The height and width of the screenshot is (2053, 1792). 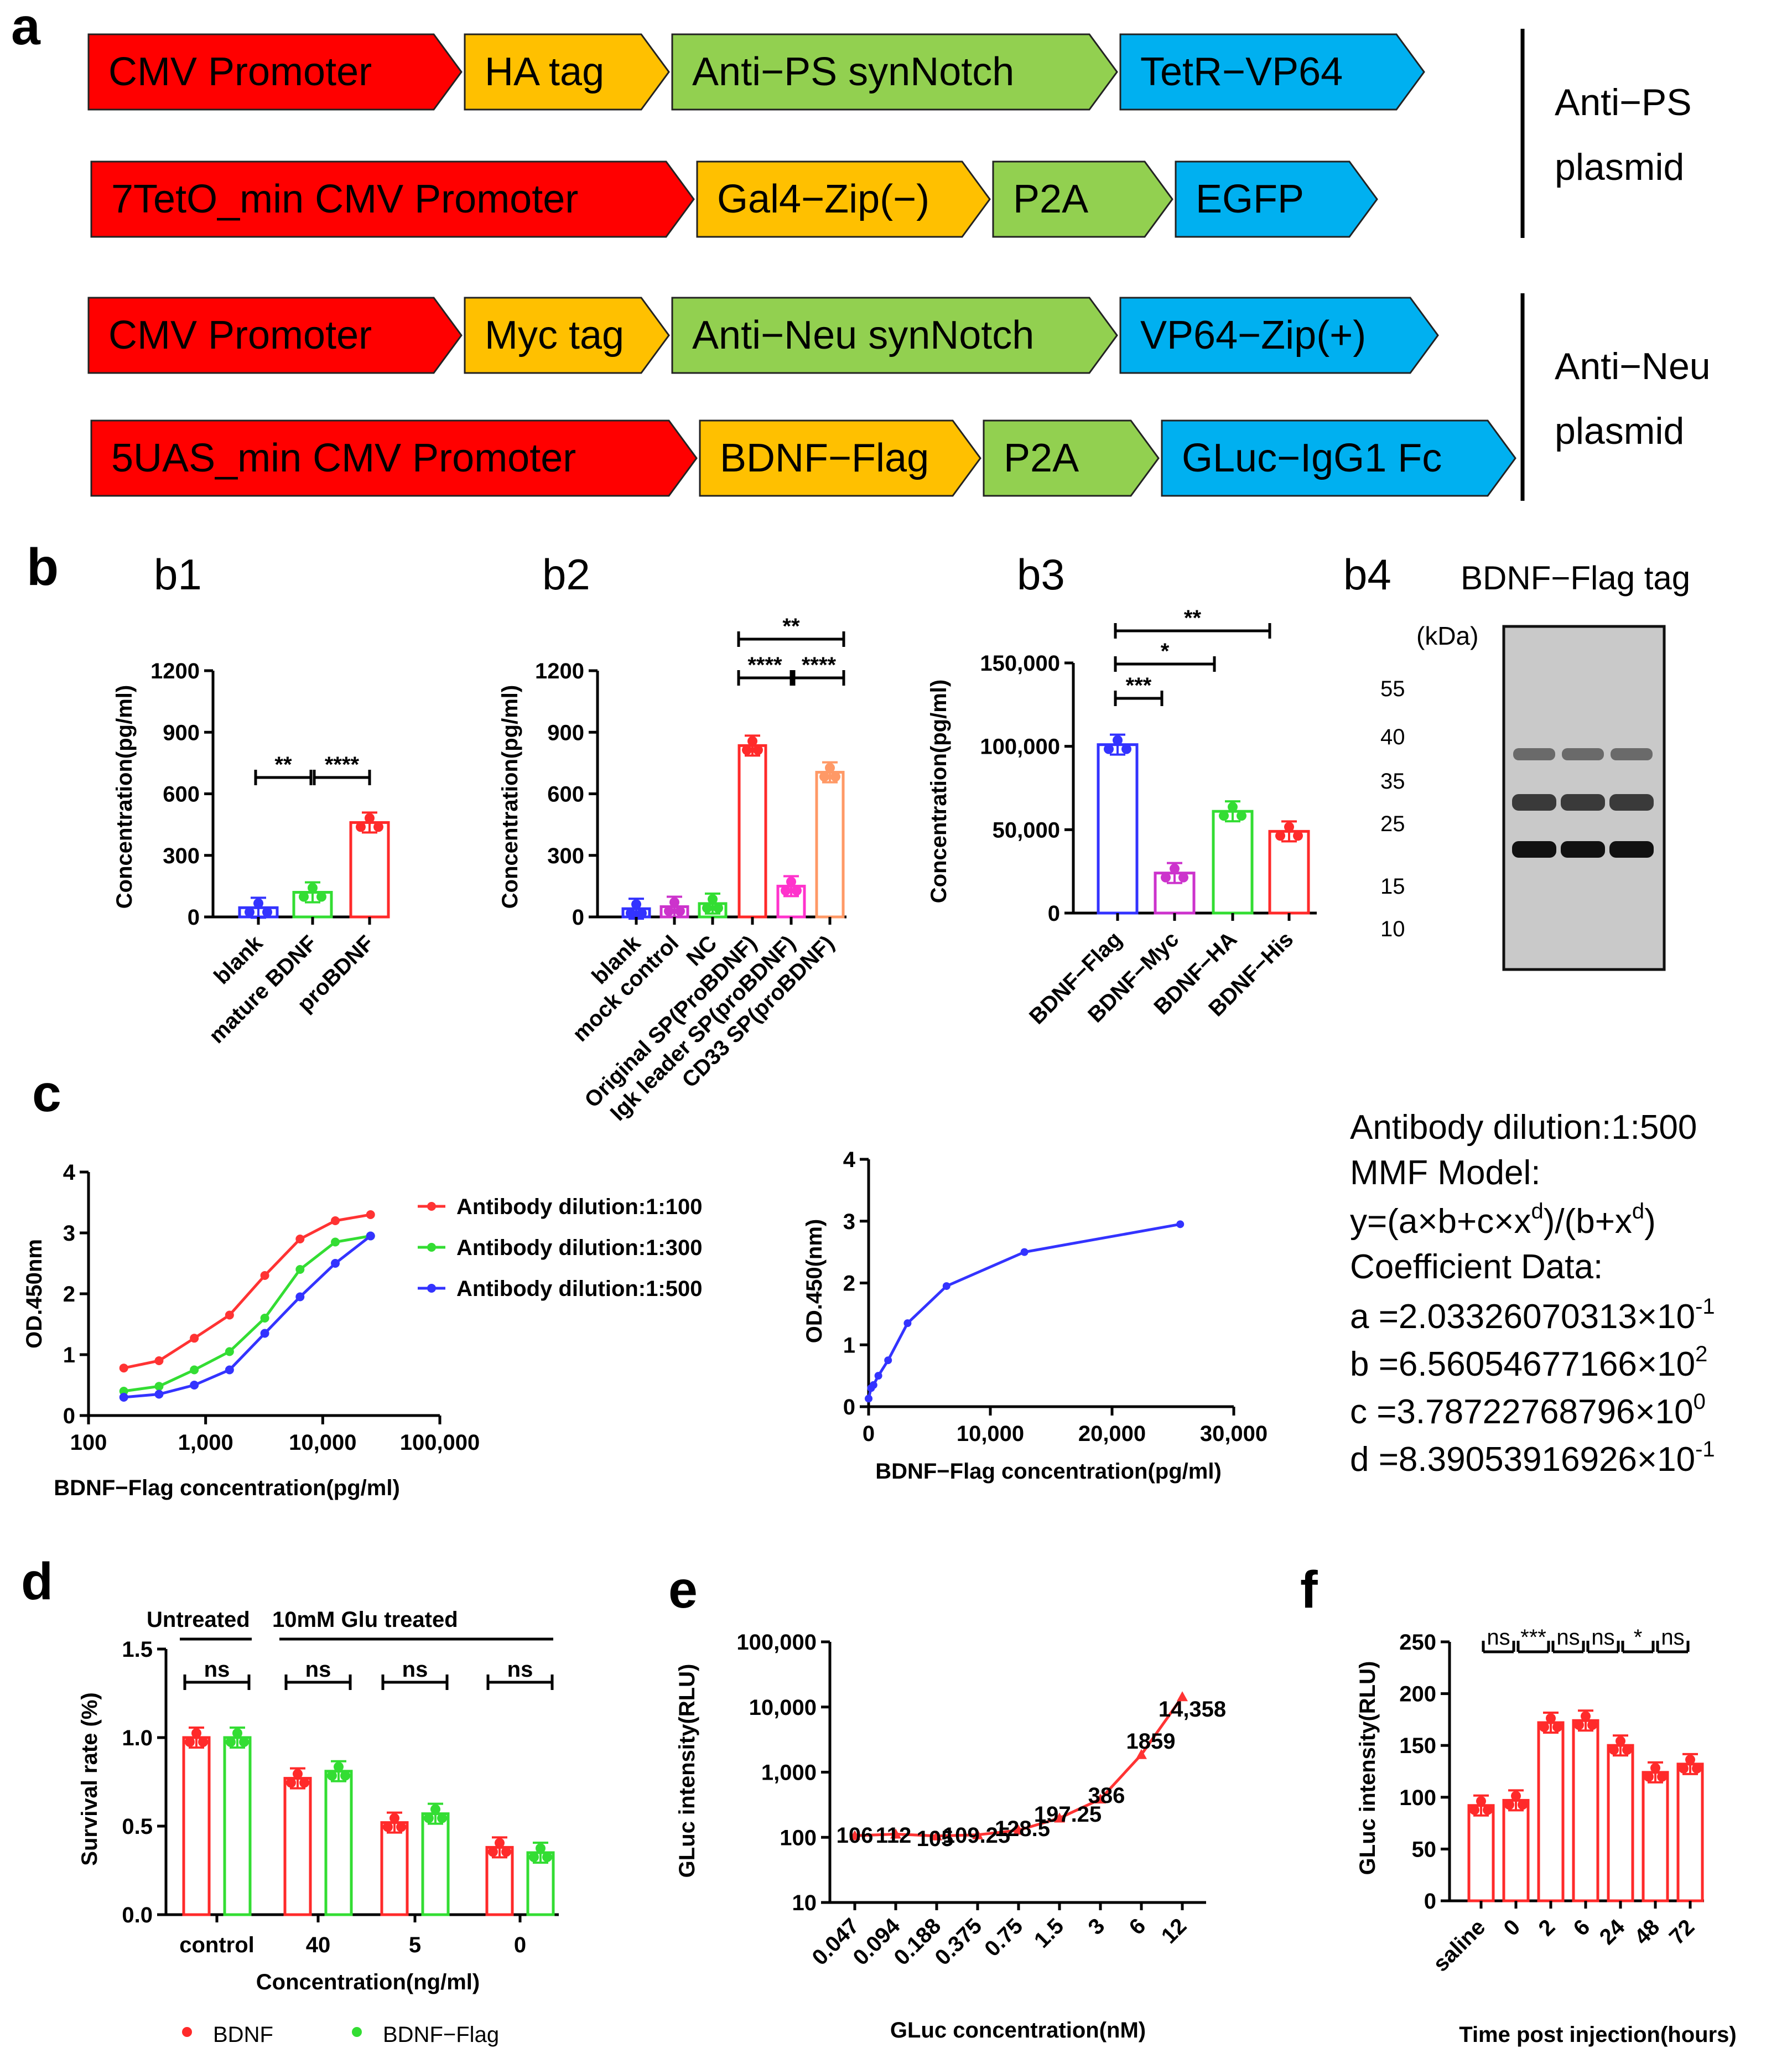 What do you see at coordinates (247, 1314) in the screenshot?
I see `c1-series-2-line` at bounding box center [247, 1314].